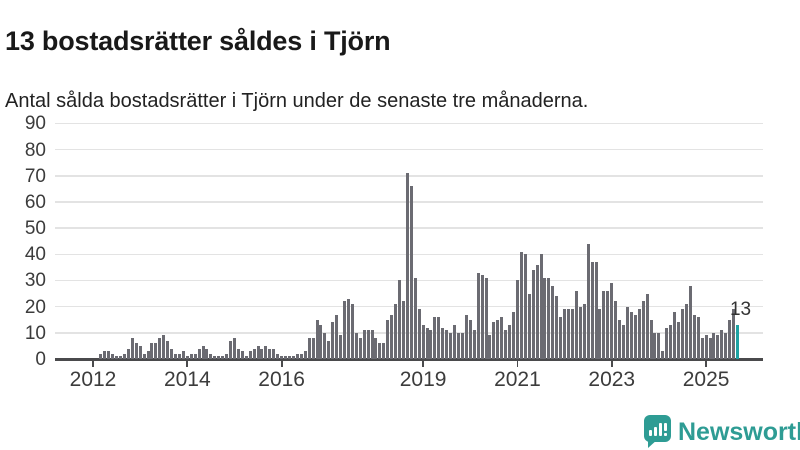 This screenshot has width=800, height=450. Describe the element at coordinates (35, 150) in the screenshot. I see `y-tick-label: 80` at that location.